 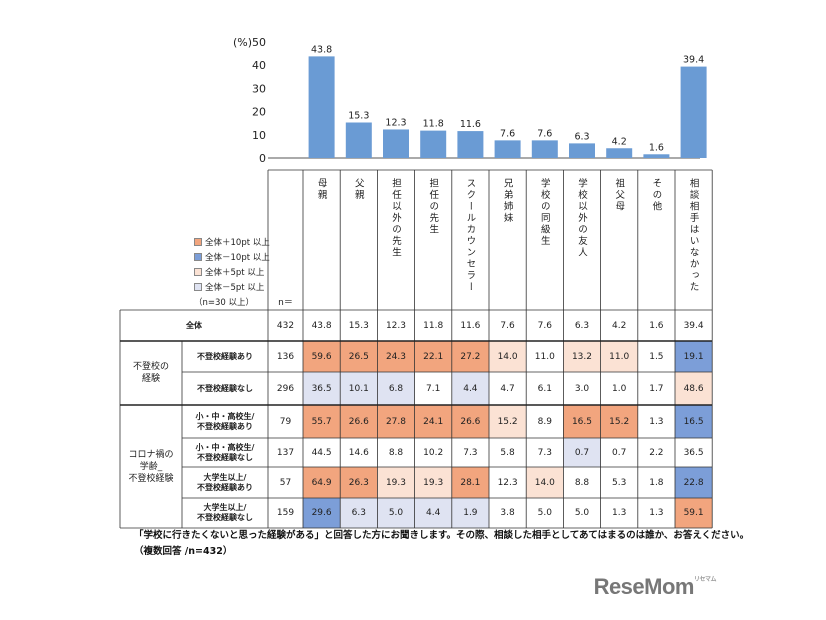 I want to click on table-cell: 11.8, so click(x=433, y=325).